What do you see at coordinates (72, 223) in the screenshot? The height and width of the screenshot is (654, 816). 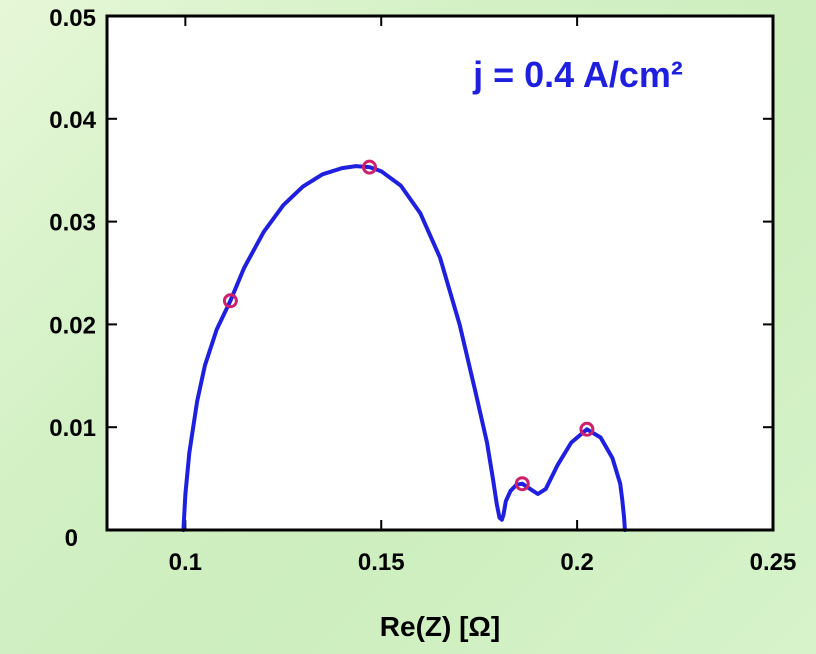 I see `y-tick-label: 0.03` at bounding box center [72, 223].